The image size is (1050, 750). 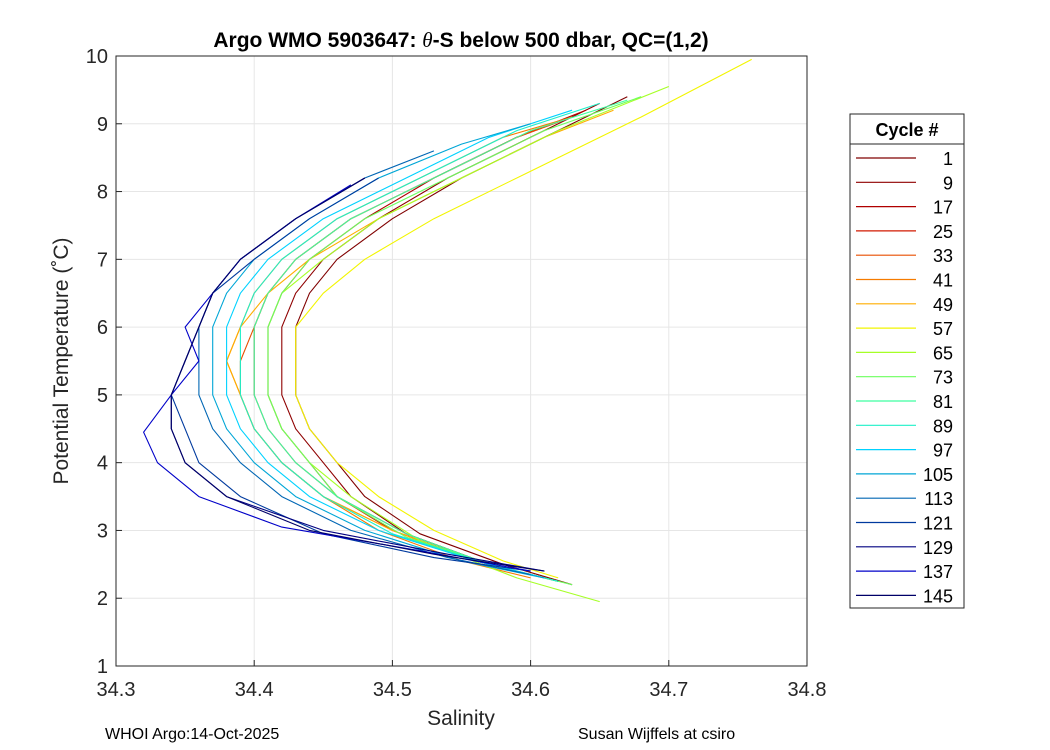 I want to click on y-tick-label: 4, so click(x=102, y=464).